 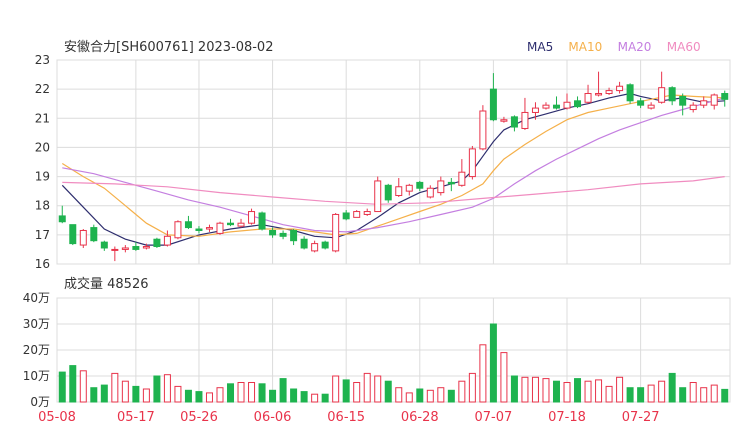 What do you see at coordinates (42, 264) in the screenshot?
I see `price-tick-label: 16` at bounding box center [42, 264].